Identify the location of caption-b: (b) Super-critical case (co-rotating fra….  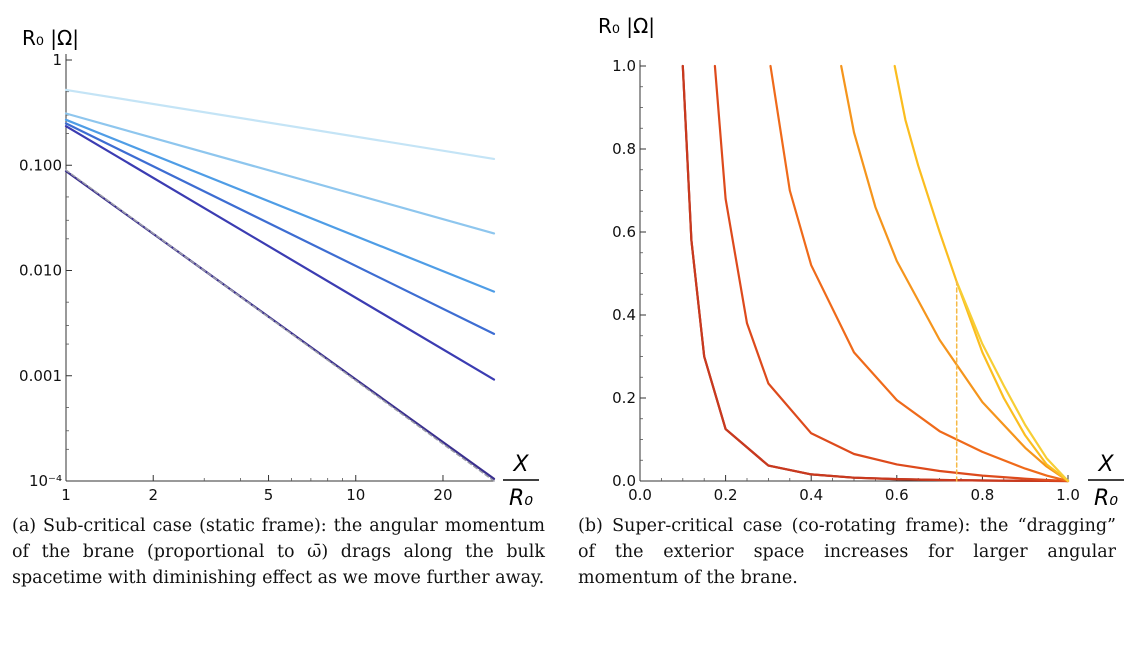
(847, 552).